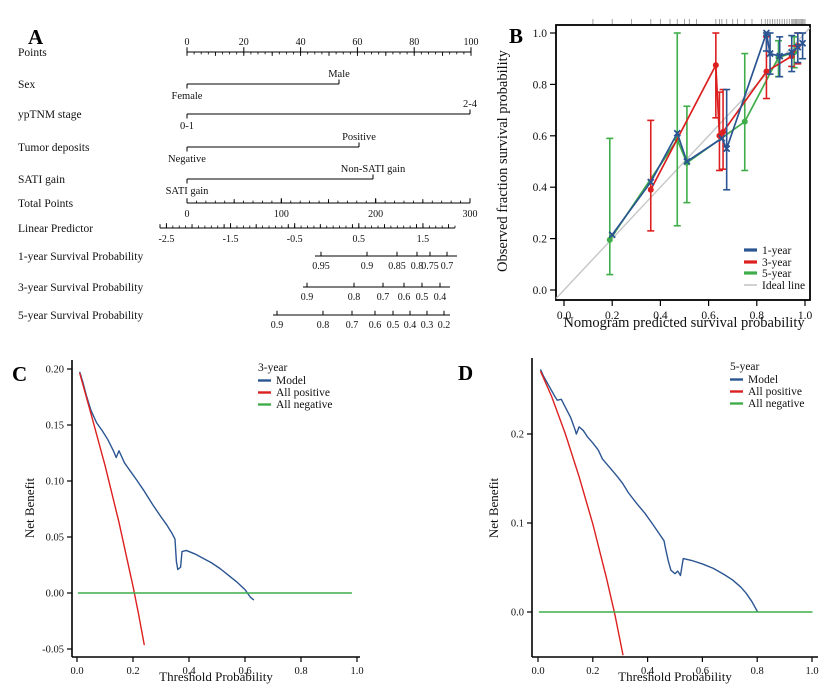 The width and height of the screenshot is (825, 695). What do you see at coordinates (540, 34) in the screenshot?
I see `y-tick-label: 1.0` at bounding box center [540, 34].